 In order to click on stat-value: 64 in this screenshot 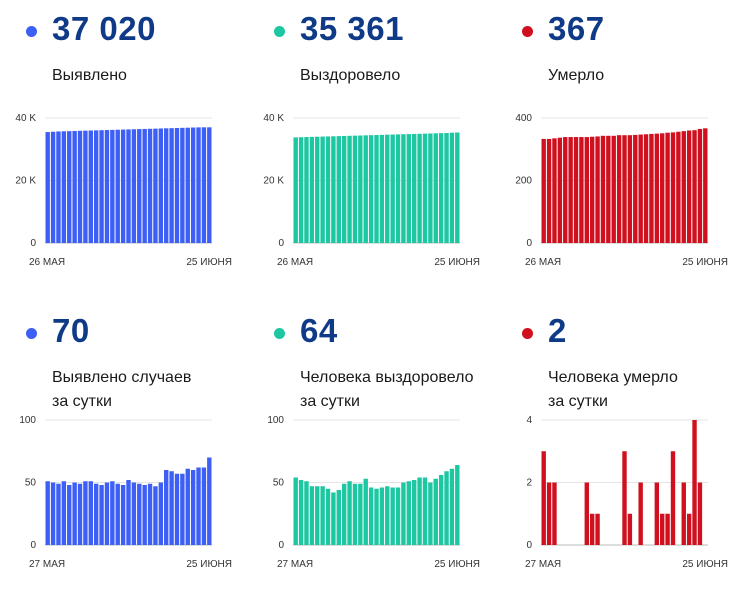, I will do `click(319, 330)`.